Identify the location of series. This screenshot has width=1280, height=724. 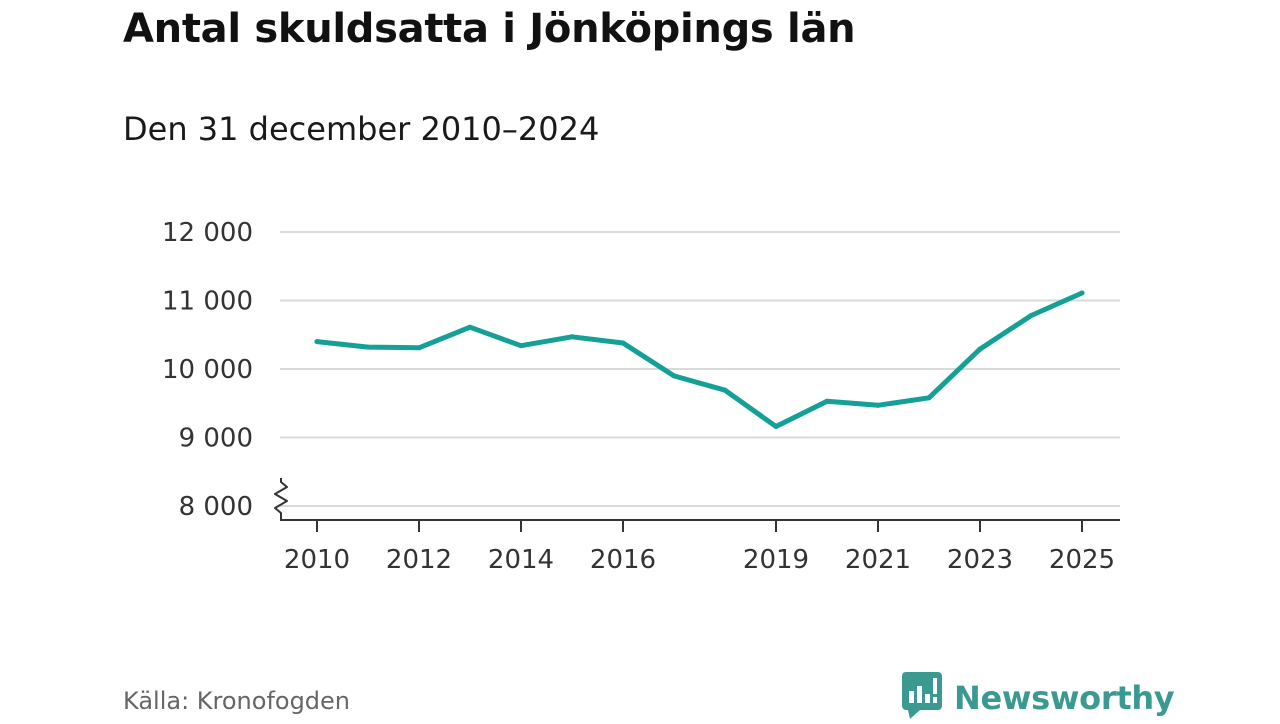
(699, 360).